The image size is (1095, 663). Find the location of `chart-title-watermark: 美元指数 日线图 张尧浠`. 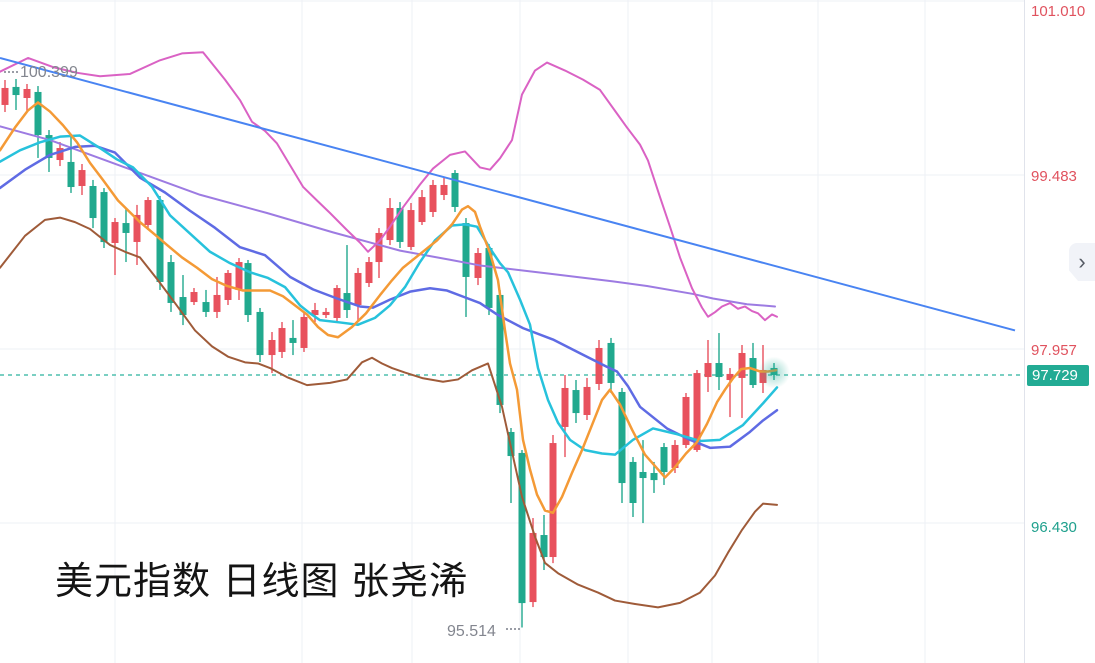

chart-title-watermark: 美元指数 日线图 张尧浠 is located at coordinates (262, 582).